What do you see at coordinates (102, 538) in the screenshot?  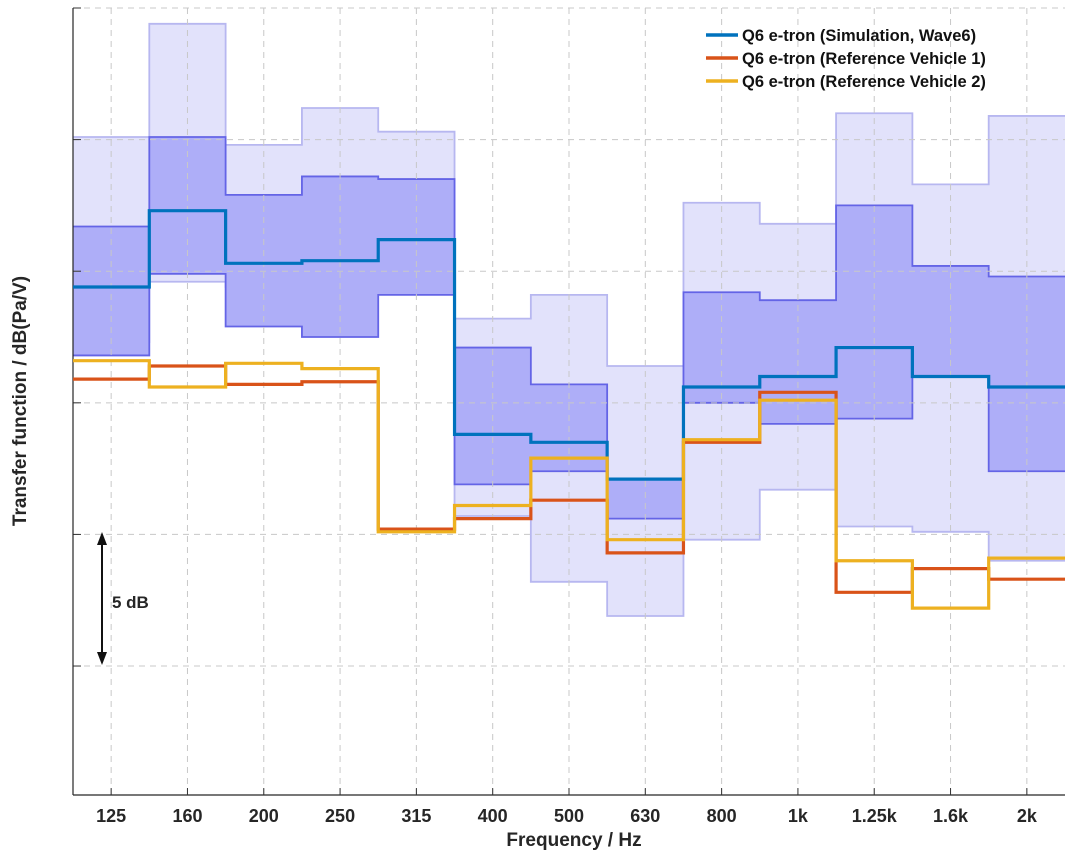 I see `annotation-arrow-up-icon` at bounding box center [102, 538].